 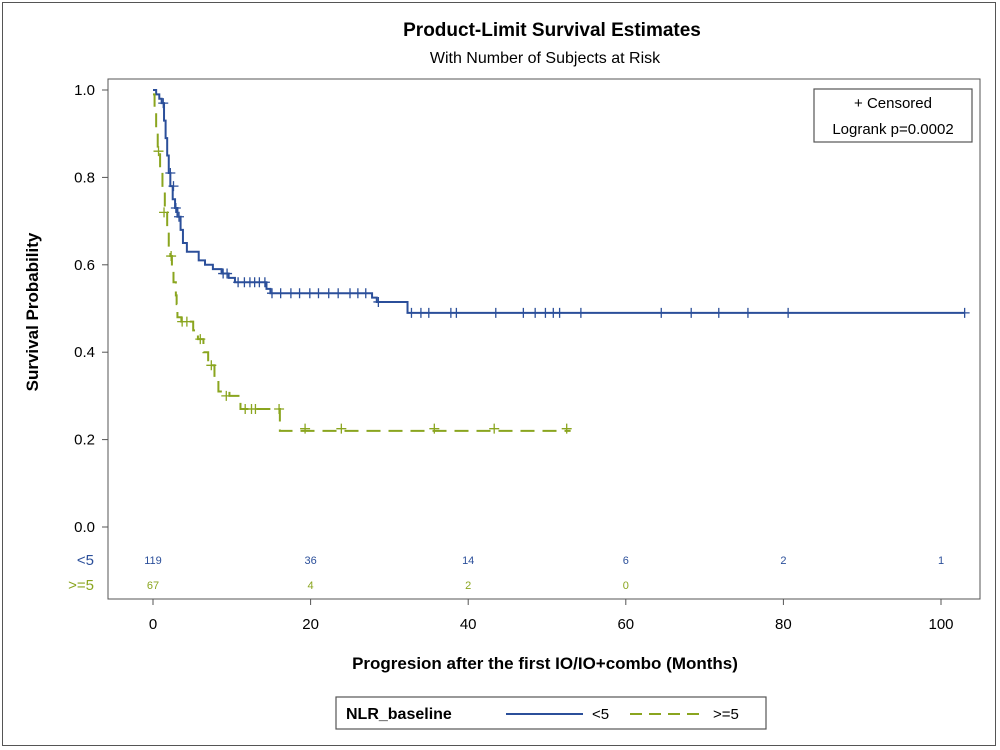 I want to click on y-axis-label: Survival Probability, so click(x=32, y=311).